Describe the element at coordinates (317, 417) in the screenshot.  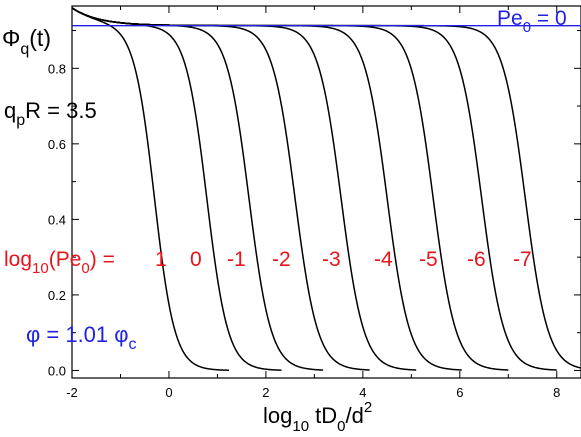
I see `x-axis-label: log10 tD0/d2` at that location.